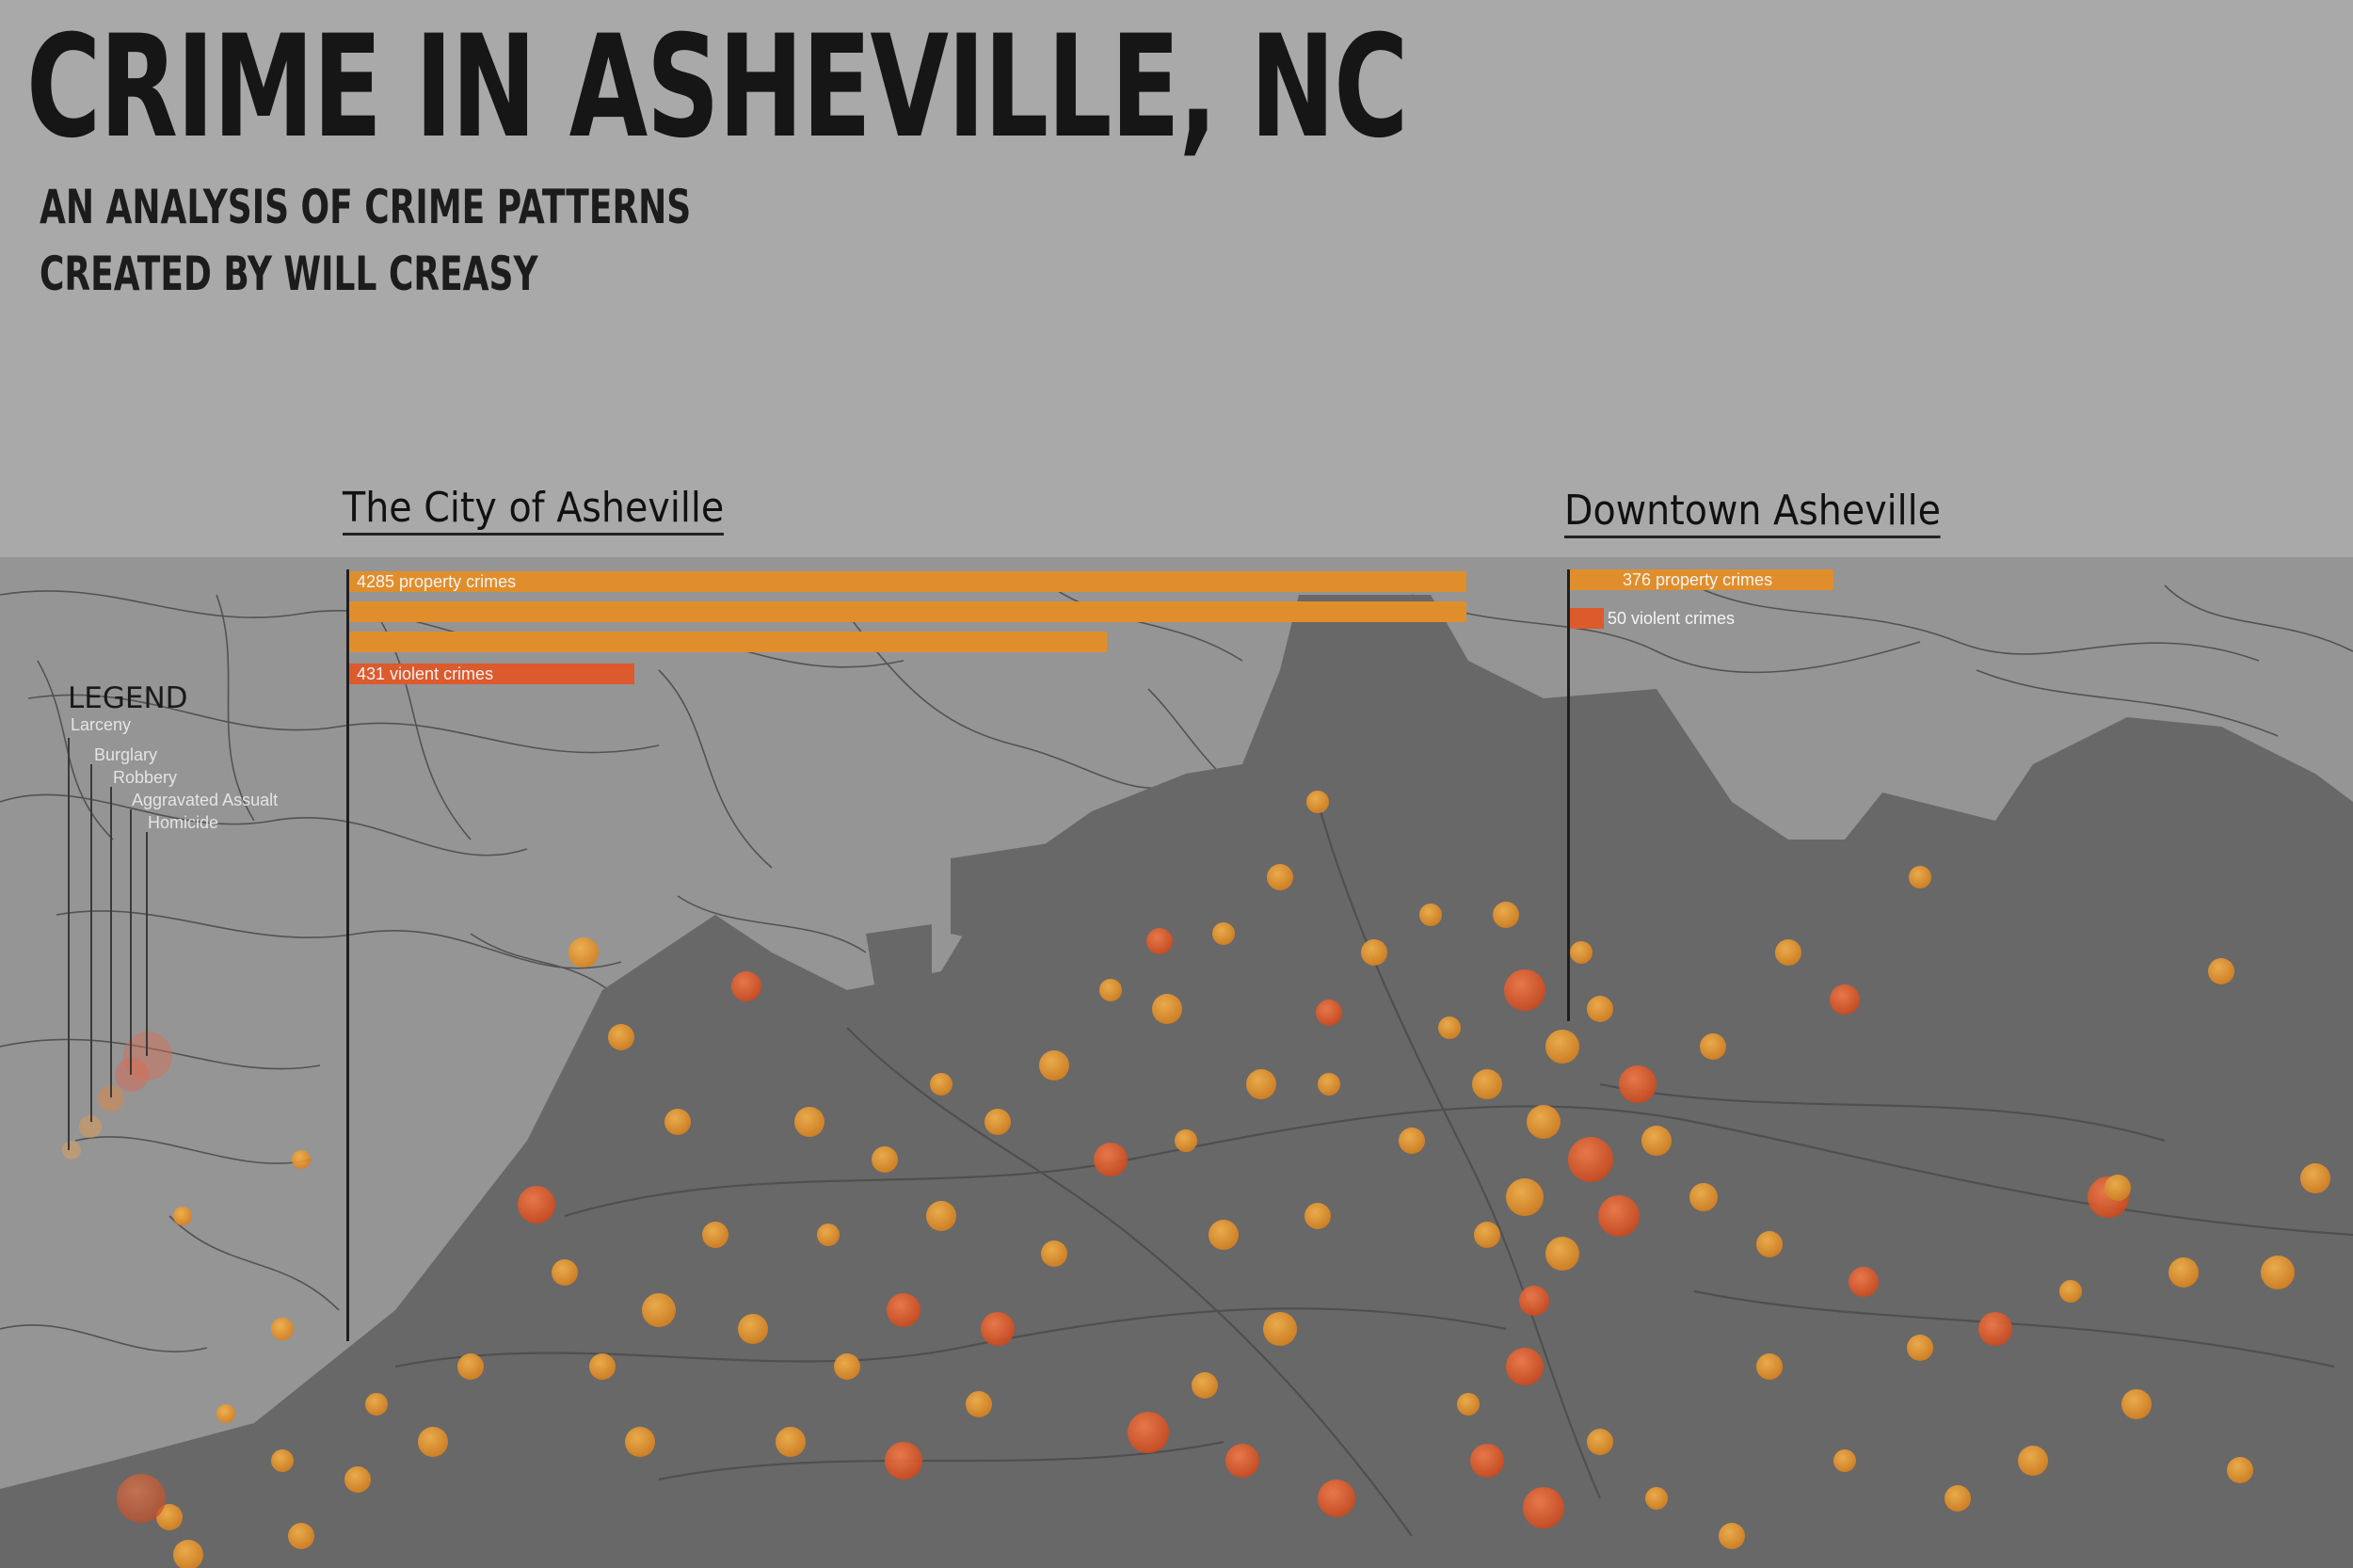  Describe the element at coordinates (534, 510) in the screenshot. I see `city-section-title: The City of Asheville` at that location.